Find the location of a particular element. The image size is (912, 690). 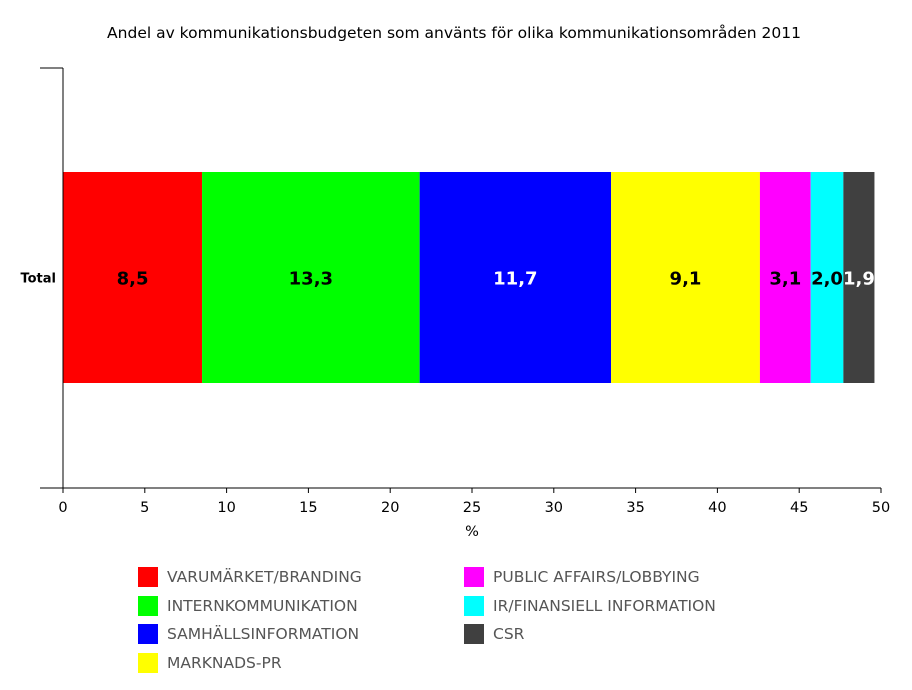

x-tick-label: 5 is located at coordinates (144, 508).